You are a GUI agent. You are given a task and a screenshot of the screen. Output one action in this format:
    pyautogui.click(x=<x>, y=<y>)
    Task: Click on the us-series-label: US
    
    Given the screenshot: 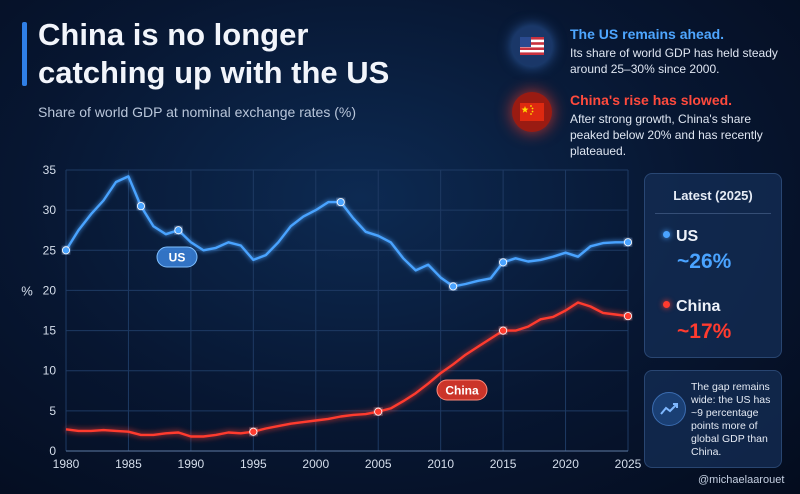 What is the action you would take?
    pyautogui.click(x=177, y=257)
    